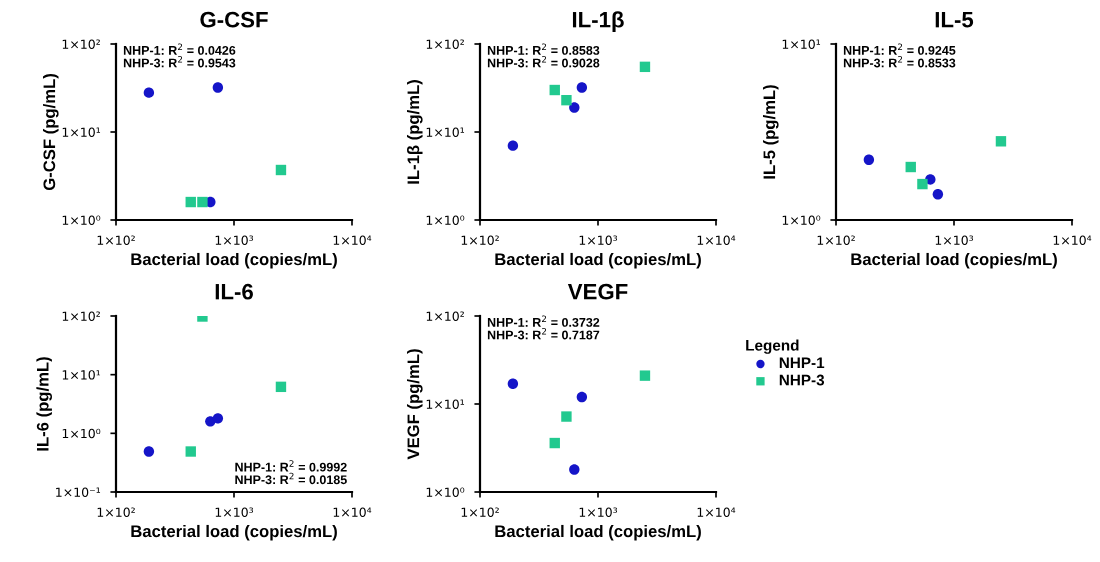 The image size is (1100, 562). What do you see at coordinates (50, 132) in the screenshot?
I see `y-axis-title: G-CSF (pg/mL)` at bounding box center [50, 132].